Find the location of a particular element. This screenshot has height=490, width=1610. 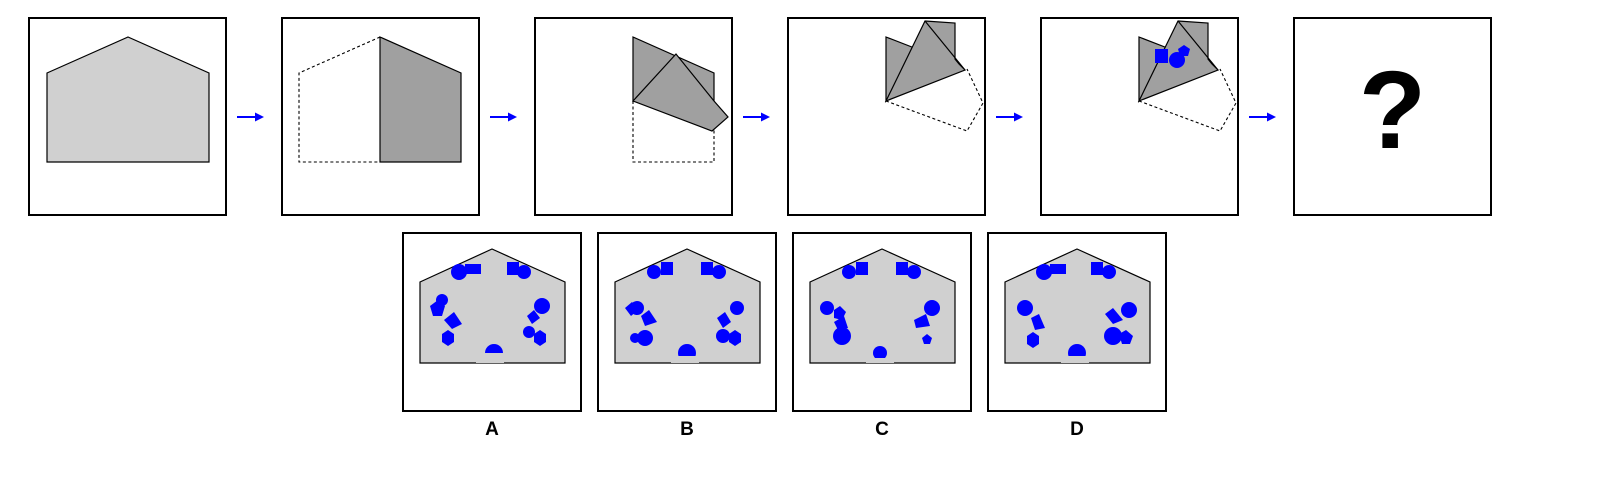

option-a-panel is located at coordinates (492, 322).